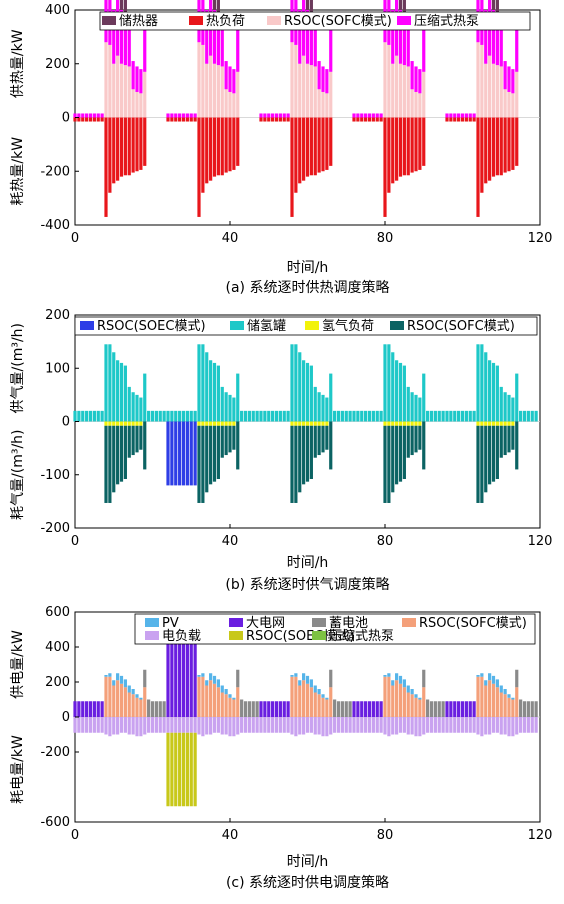 The image size is (564, 904). I want to click on bar--58, so click(300, 423).